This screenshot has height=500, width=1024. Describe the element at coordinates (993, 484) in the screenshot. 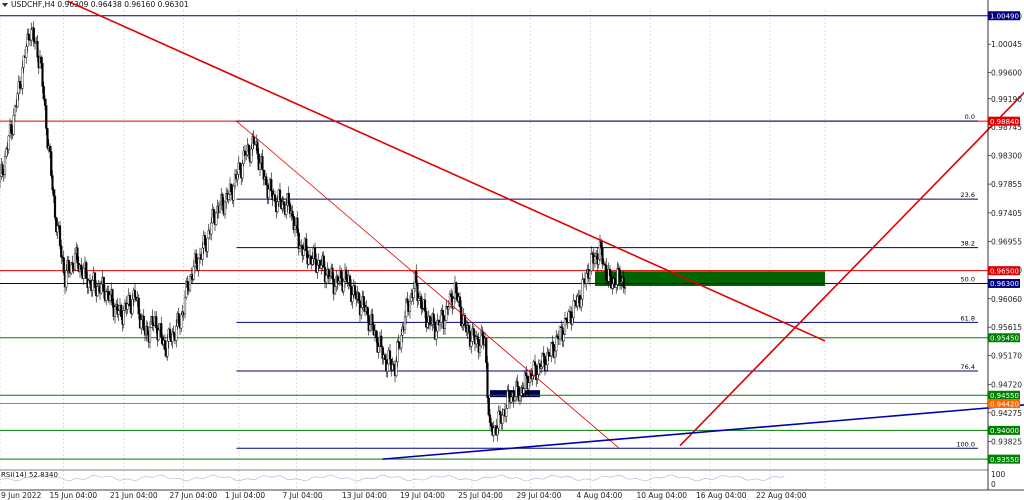

I see `rsi-scale-bottom: 0` at that location.